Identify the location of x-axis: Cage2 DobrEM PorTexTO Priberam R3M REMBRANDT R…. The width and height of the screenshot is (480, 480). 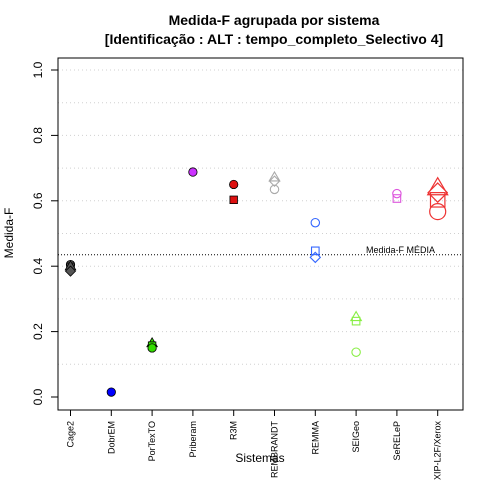
(254, 444).